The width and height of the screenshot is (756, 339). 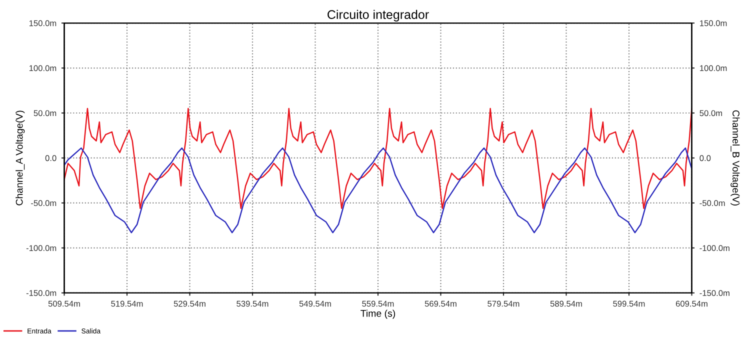 What do you see at coordinates (315, 303) in the screenshot?
I see `x-tick-label: 549.54m` at bounding box center [315, 303].